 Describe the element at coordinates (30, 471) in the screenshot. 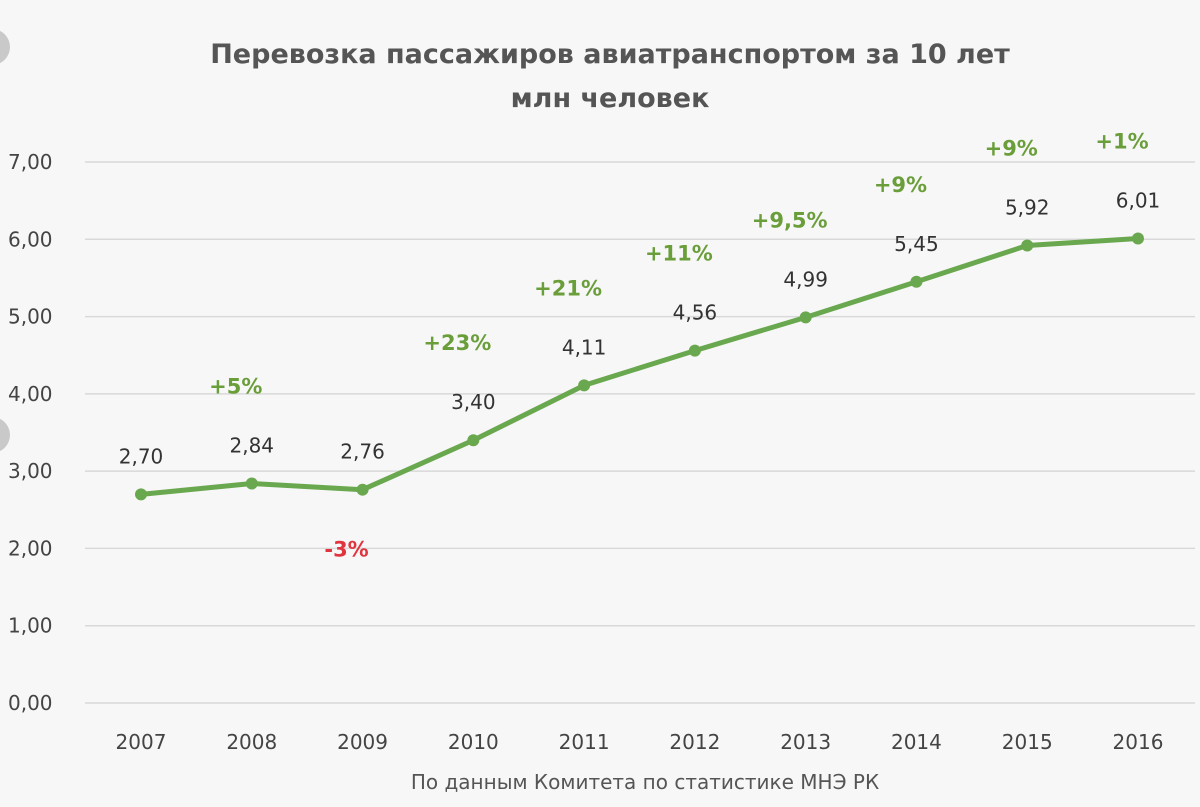

I see `y-tick-label: 3,00` at that location.